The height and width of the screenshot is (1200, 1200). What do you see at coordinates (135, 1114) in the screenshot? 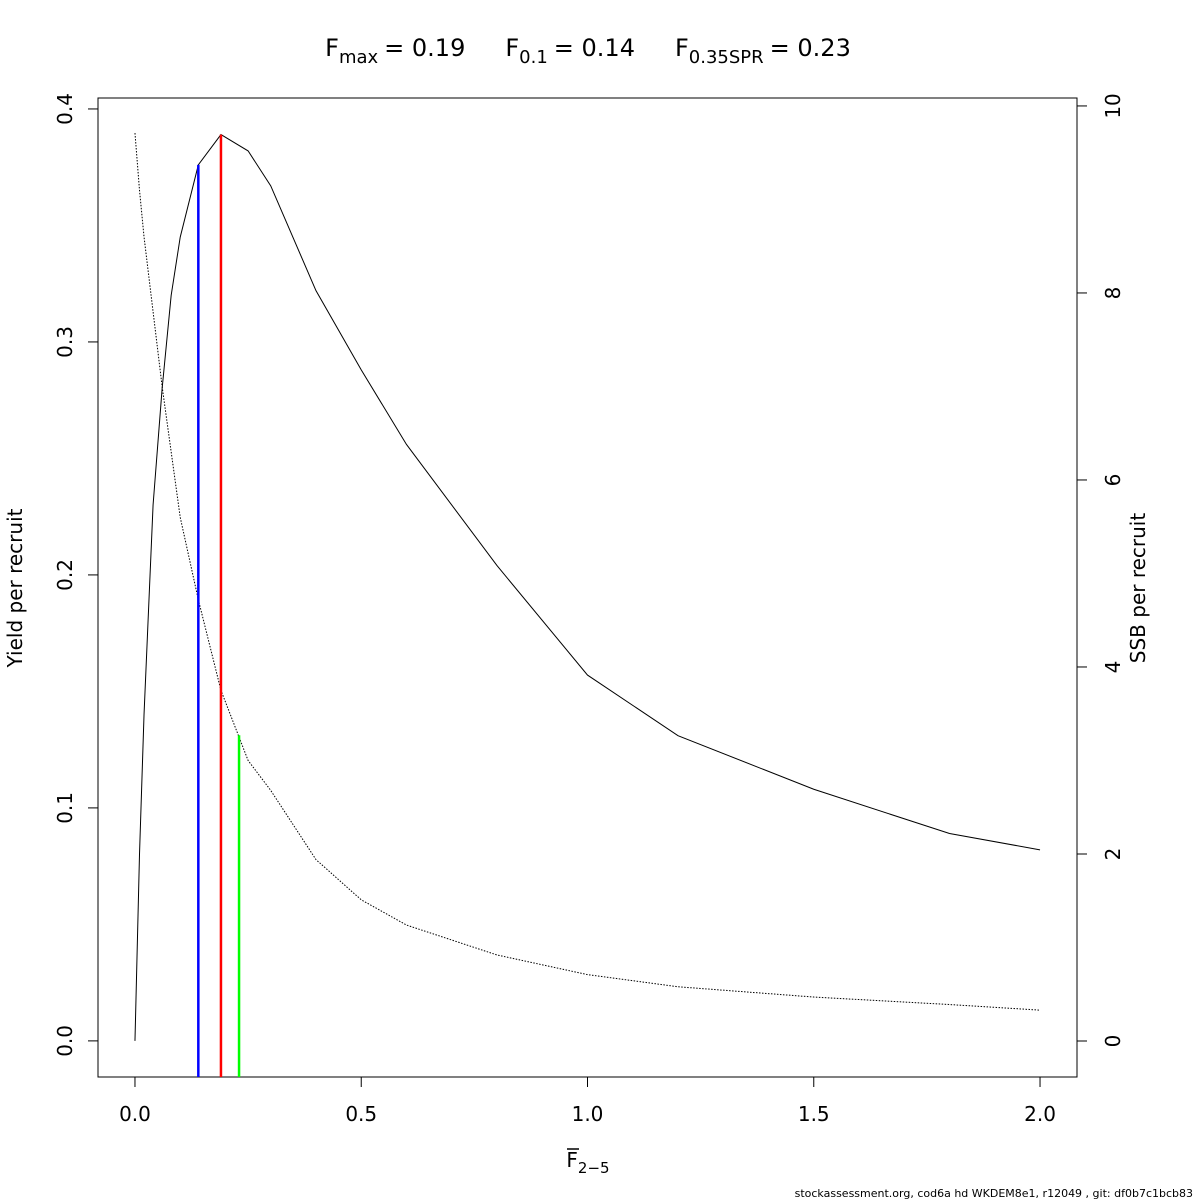
I see `x-tick-label: 0.0` at bounding box center [135, 1114].